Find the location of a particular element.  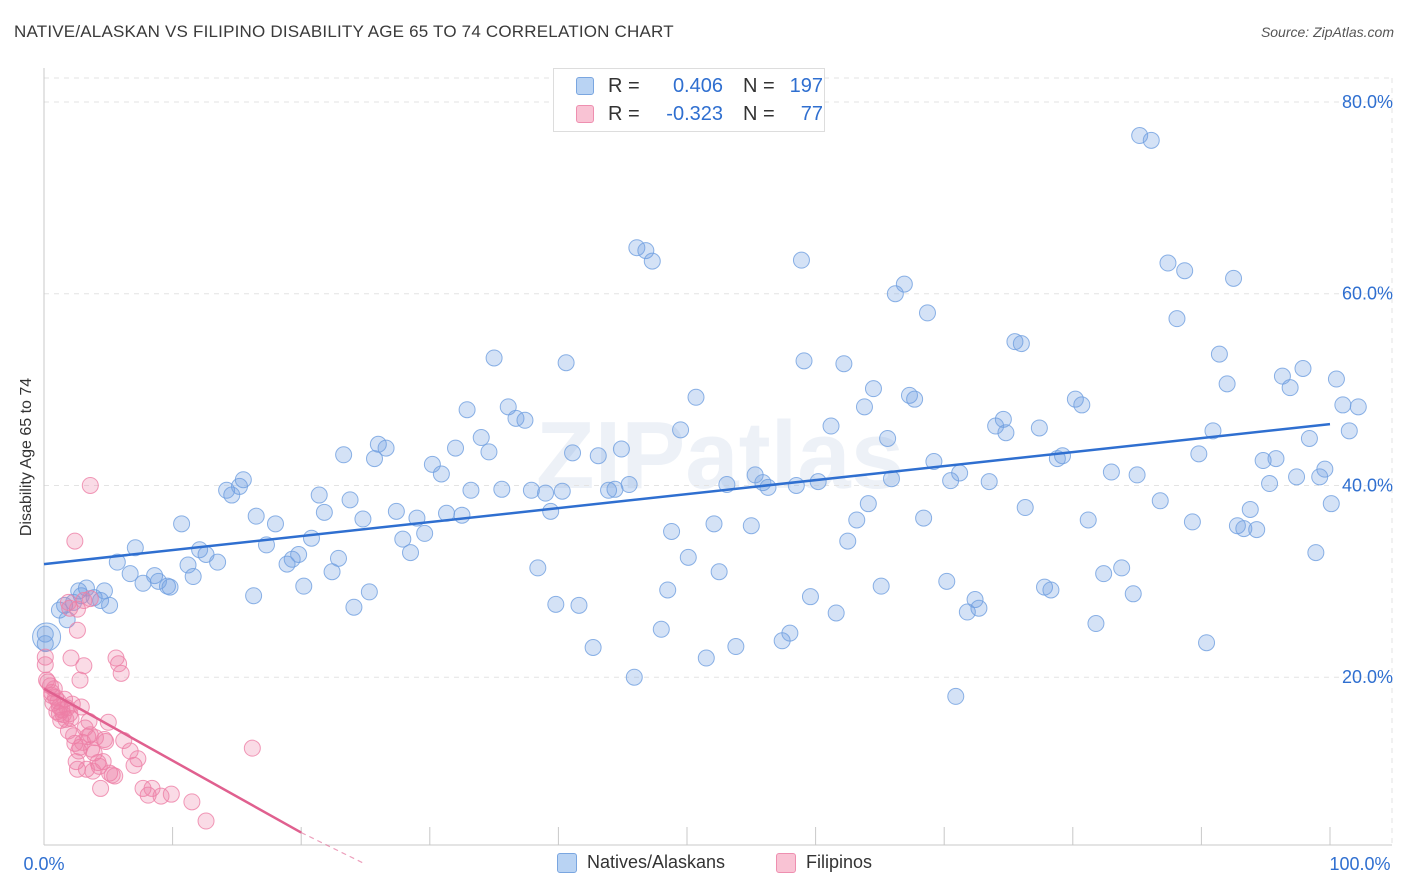

source-label: Source: ZipAtlas.com is located at coordinates (1327, 32).